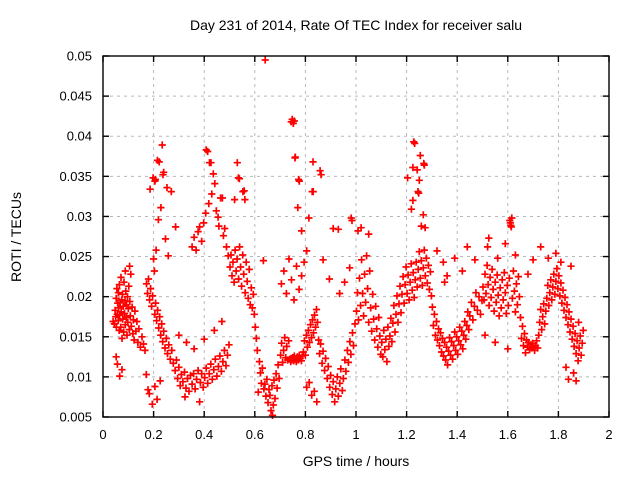 This screenshot has width=640, height=480. Describe the element at coordinates (79, 376) in the screenshot. I see `y-tick-label: 0.01` at that location.